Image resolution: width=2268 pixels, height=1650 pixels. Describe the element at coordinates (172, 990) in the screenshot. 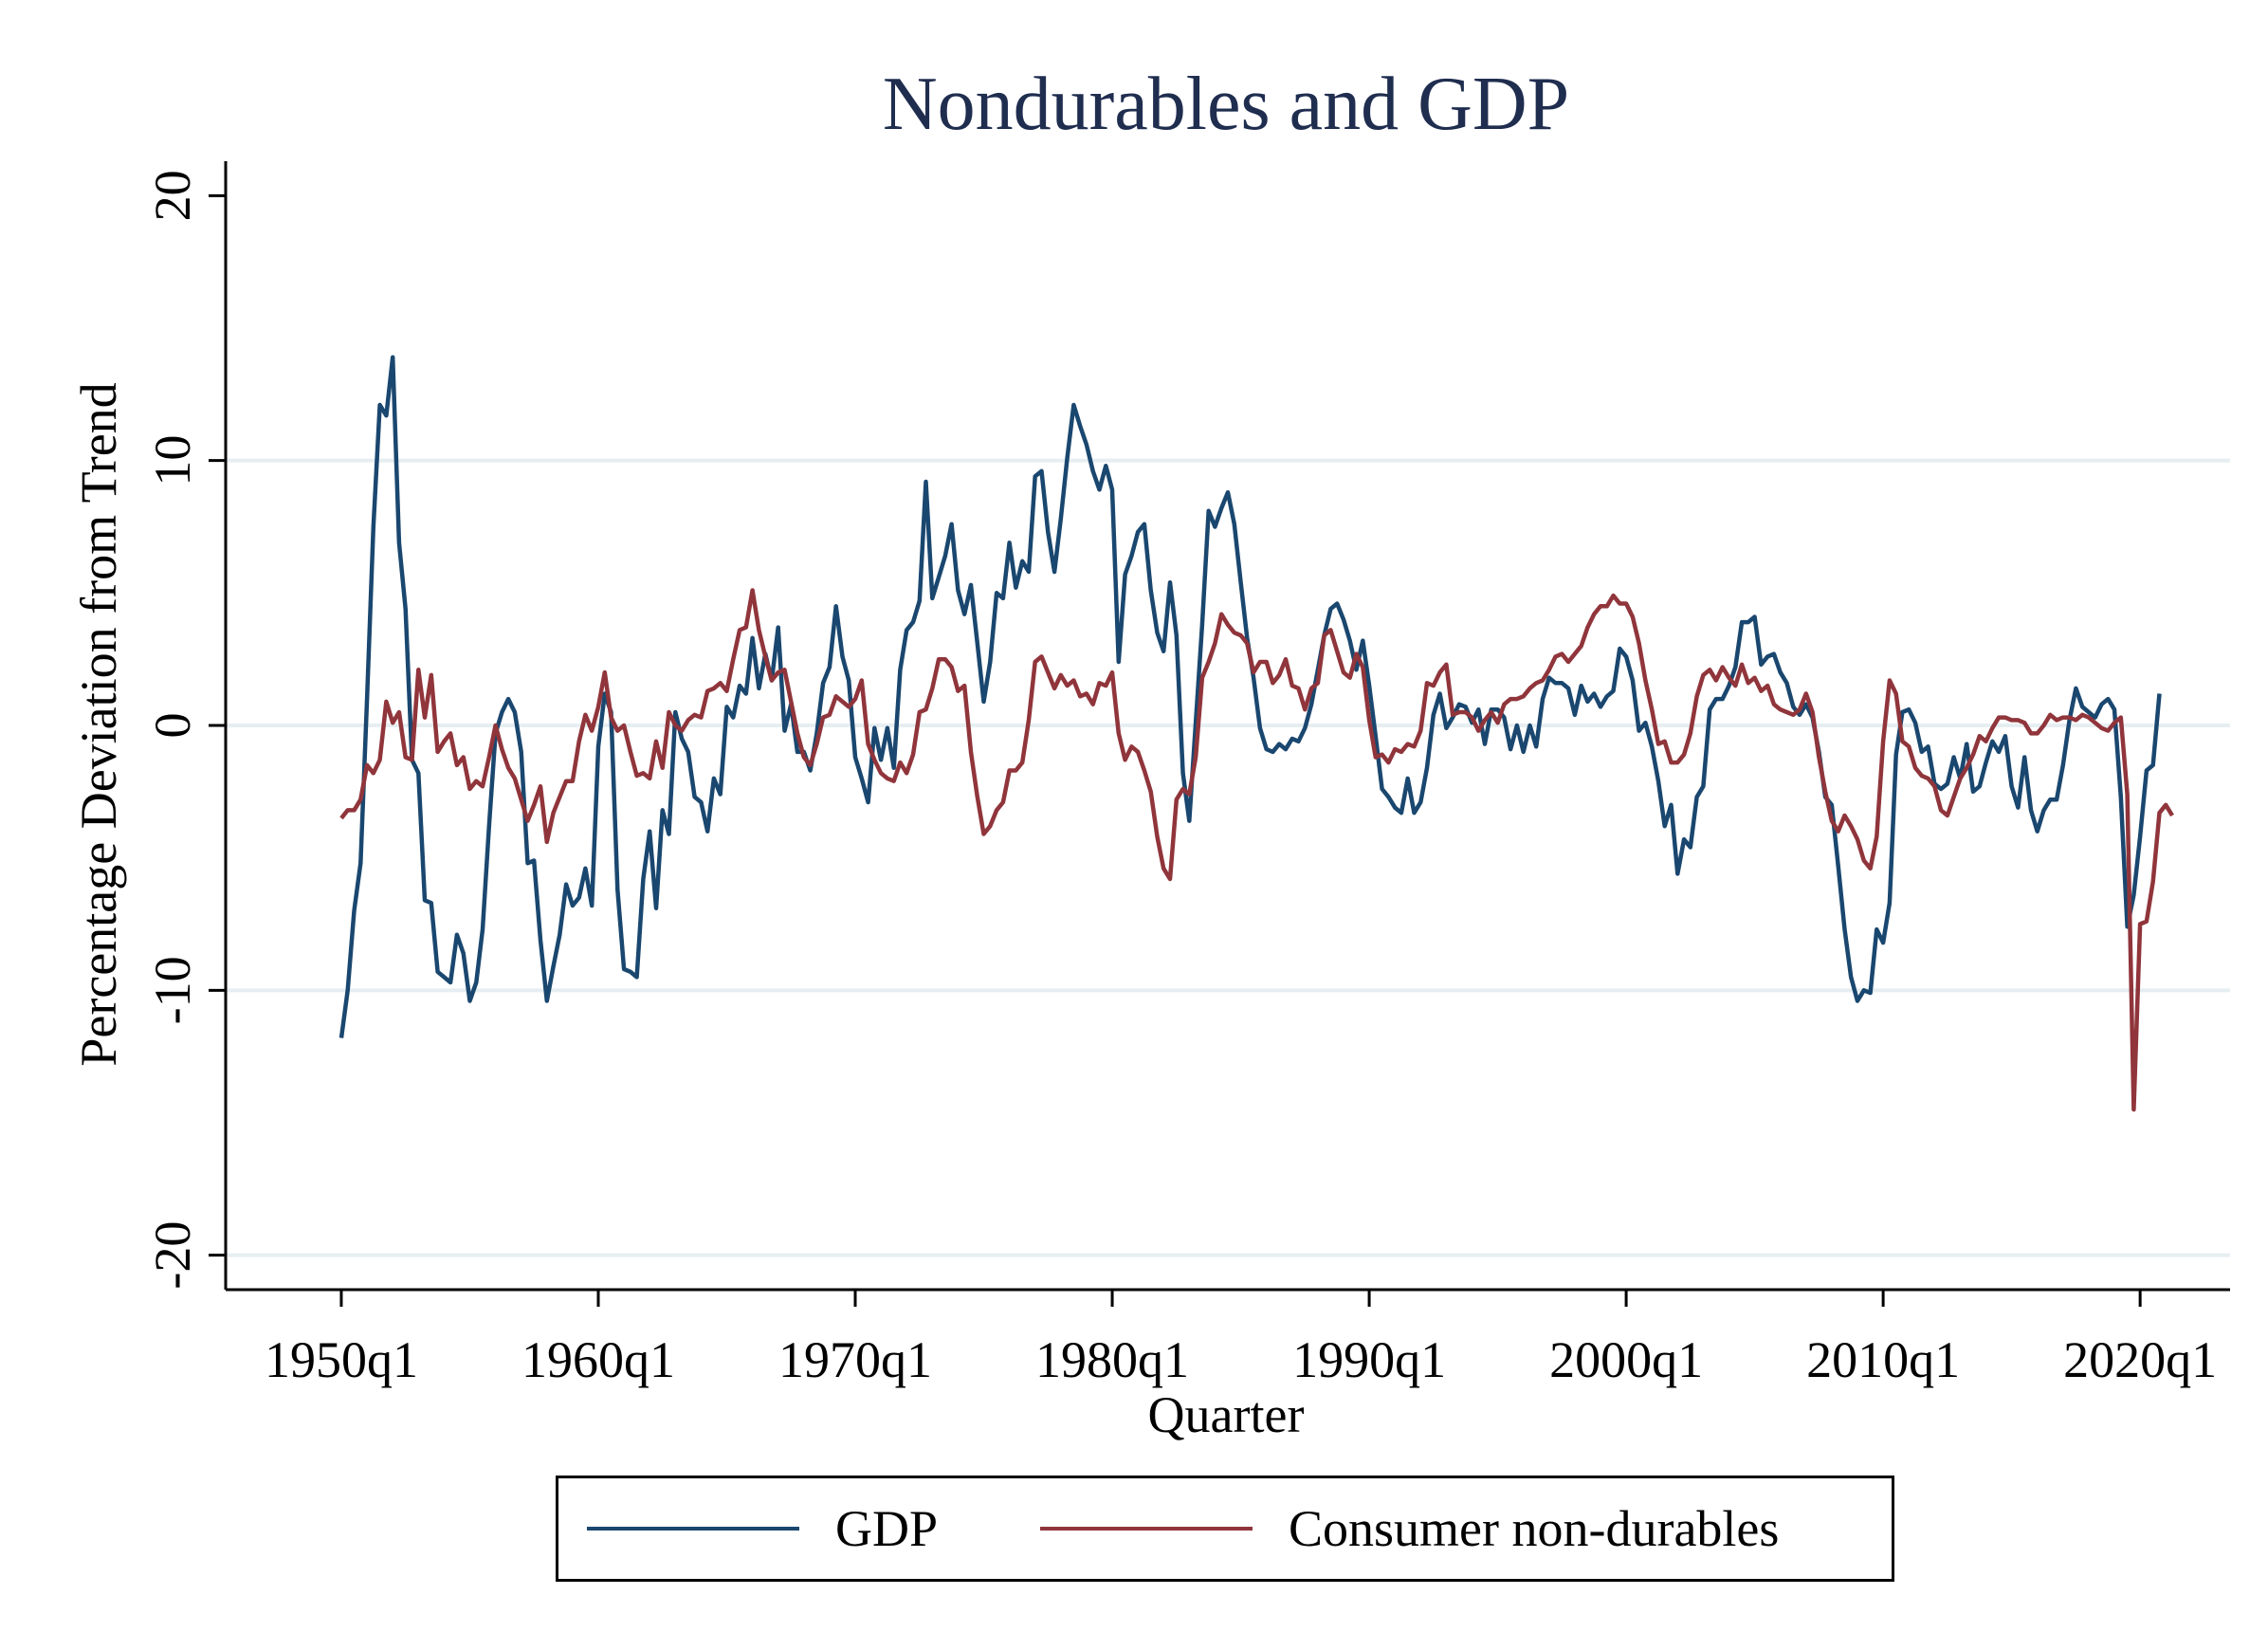

I see `y-tick-label: -10` at that location.